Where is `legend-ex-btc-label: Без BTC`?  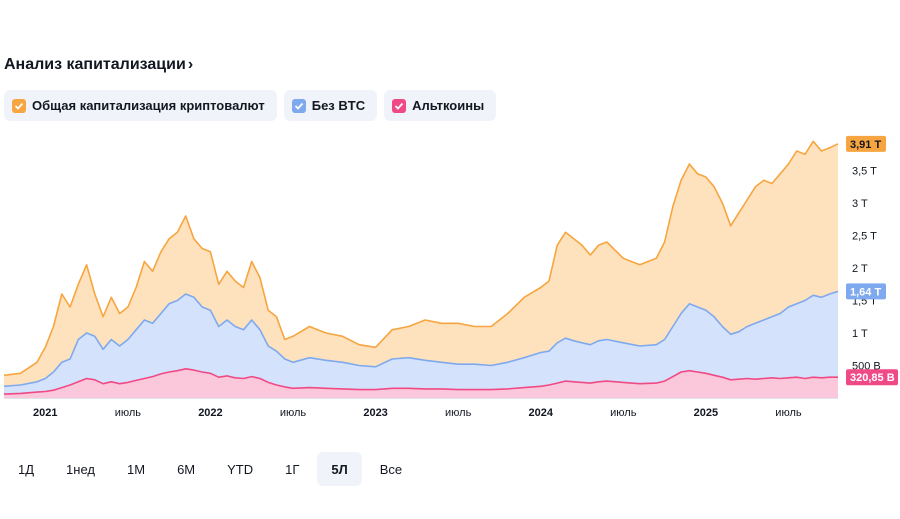 legend-ex-btc-label: Без BTC is located at coordinates (338, 105).